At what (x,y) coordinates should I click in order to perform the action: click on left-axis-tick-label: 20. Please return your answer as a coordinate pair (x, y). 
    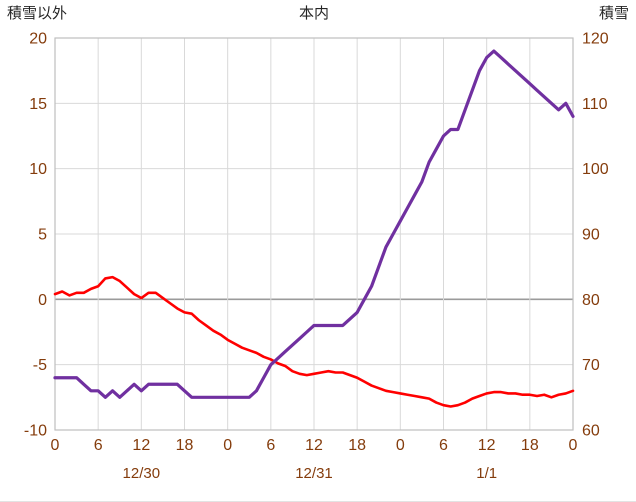
    Looking at the image, I should click on (38, 39).